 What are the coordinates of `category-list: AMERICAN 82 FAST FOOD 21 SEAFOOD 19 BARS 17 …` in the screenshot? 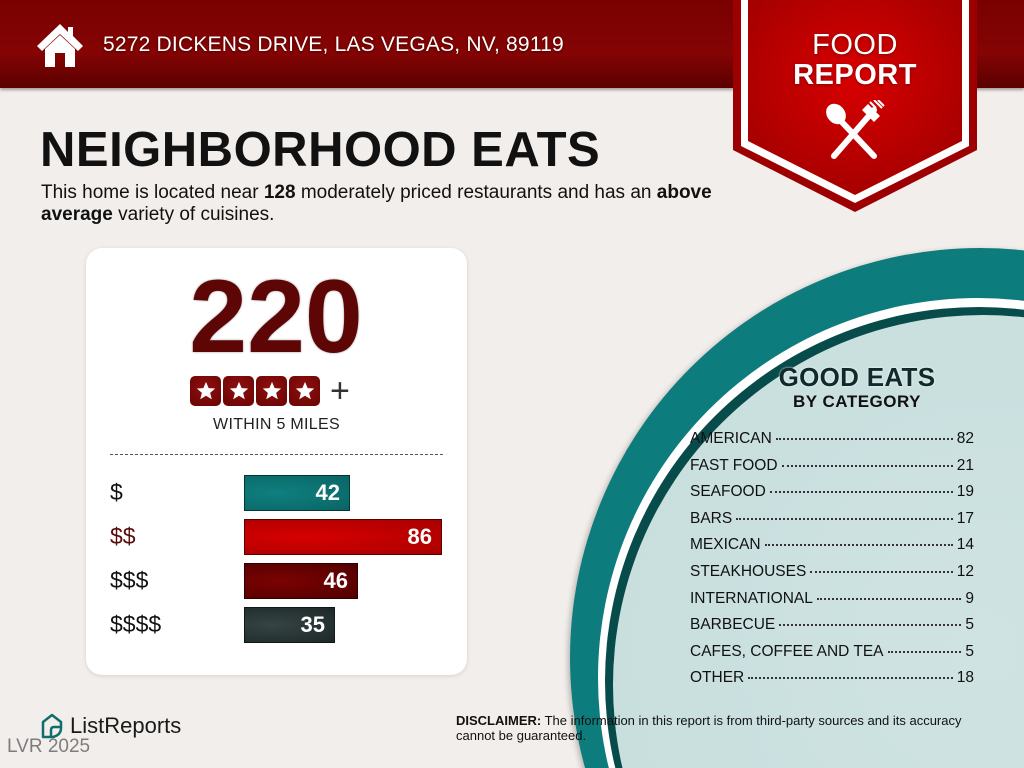 It's located at (832, 563).